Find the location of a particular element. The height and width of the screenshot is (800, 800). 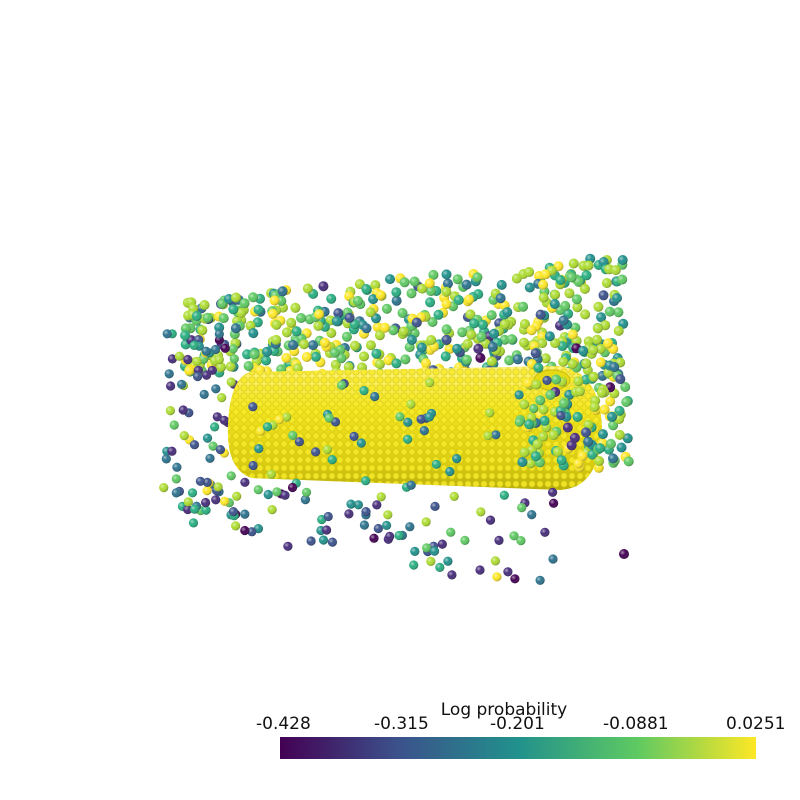

colorbar-title: Log probability is located at coordinates (504, 710).